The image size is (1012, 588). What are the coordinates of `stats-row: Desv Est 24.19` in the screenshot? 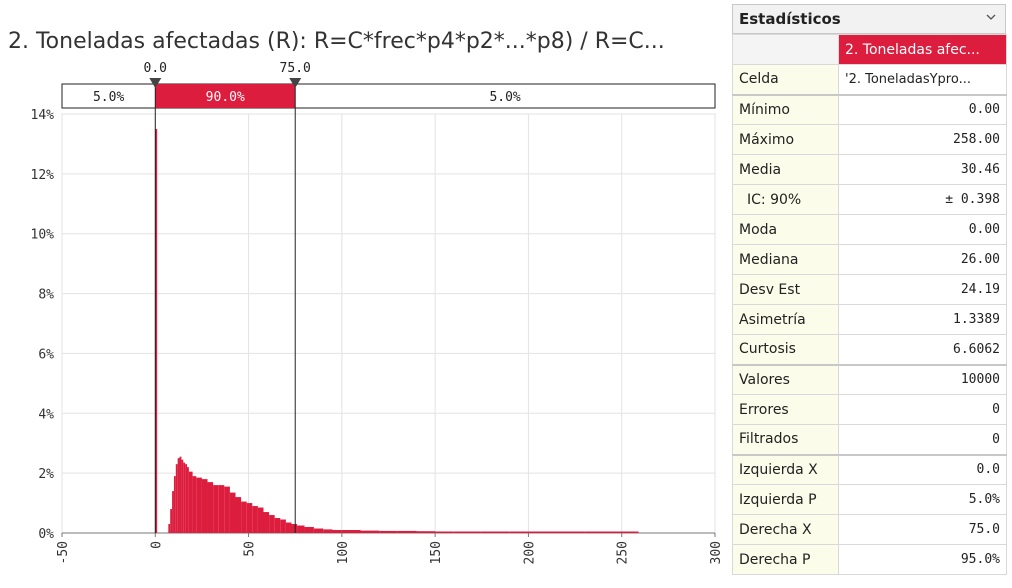 It's located at (869, 289).